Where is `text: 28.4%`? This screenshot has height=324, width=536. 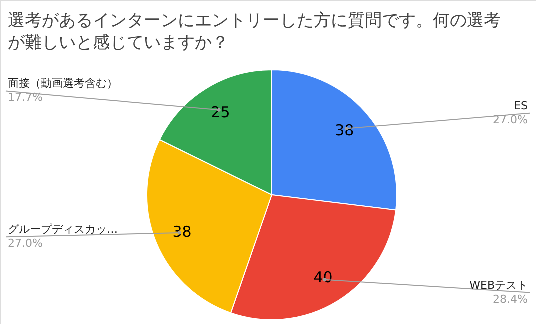 text: 28.4% is located at coordinates (510, 299).